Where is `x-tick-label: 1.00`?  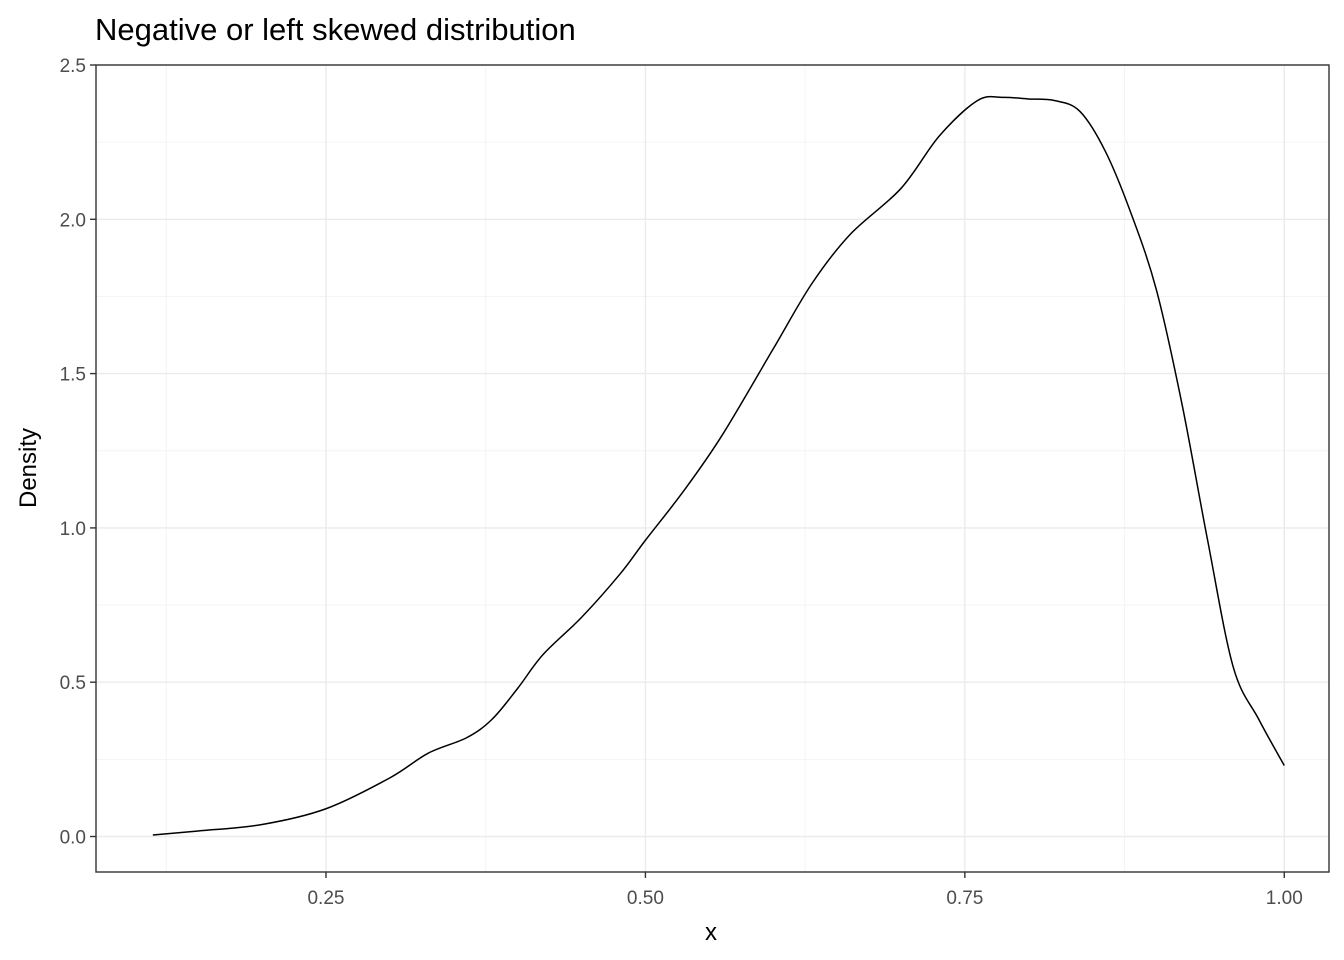 x-tick-label: 1.00 is located at coordinates (1284, 898).